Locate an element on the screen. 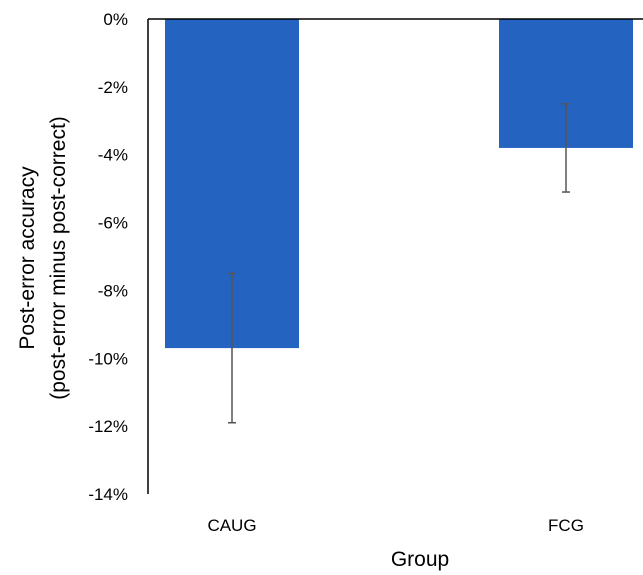 The height and width of the screenshot is (575, 643). error-bar-fcg is located at coordinates (566, 148).